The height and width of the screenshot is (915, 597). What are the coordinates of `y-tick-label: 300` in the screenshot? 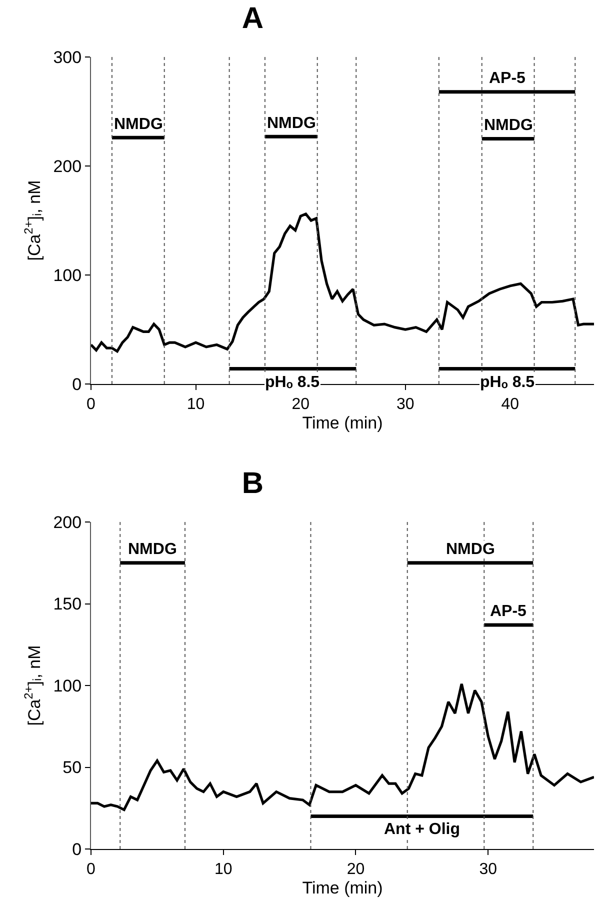 It's located at (67, 57).